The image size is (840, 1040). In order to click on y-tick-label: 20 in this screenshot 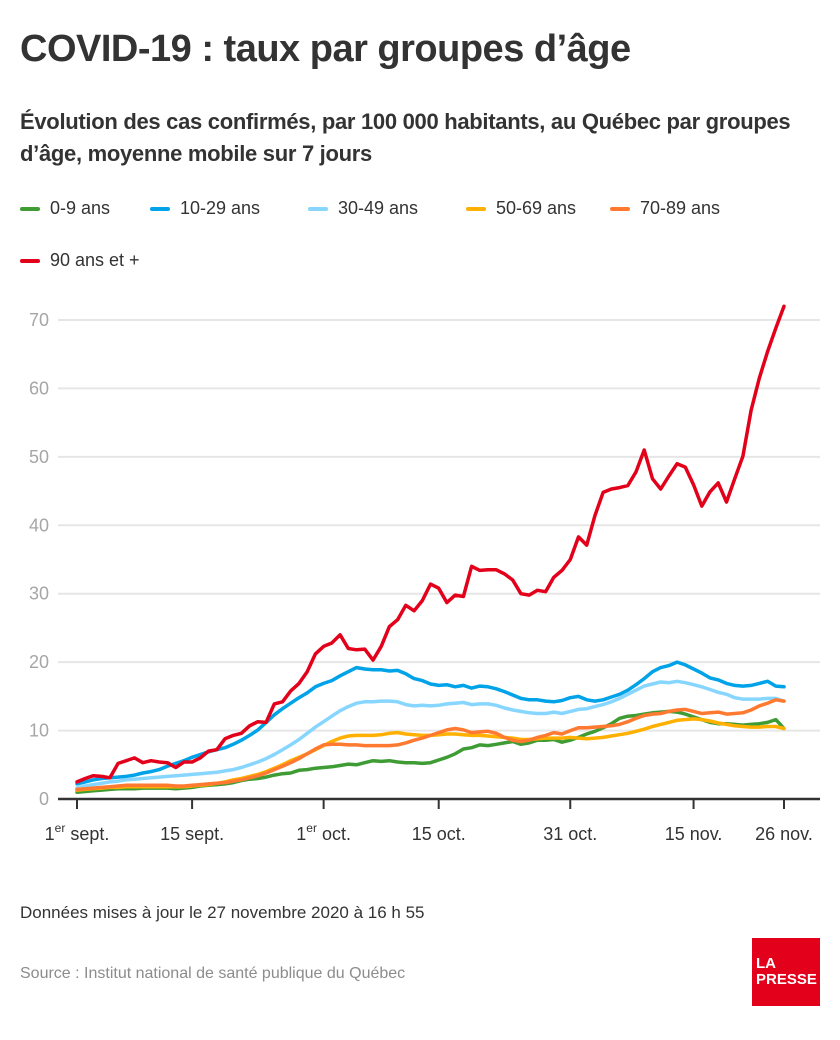, I will do `click(39, 662)`.